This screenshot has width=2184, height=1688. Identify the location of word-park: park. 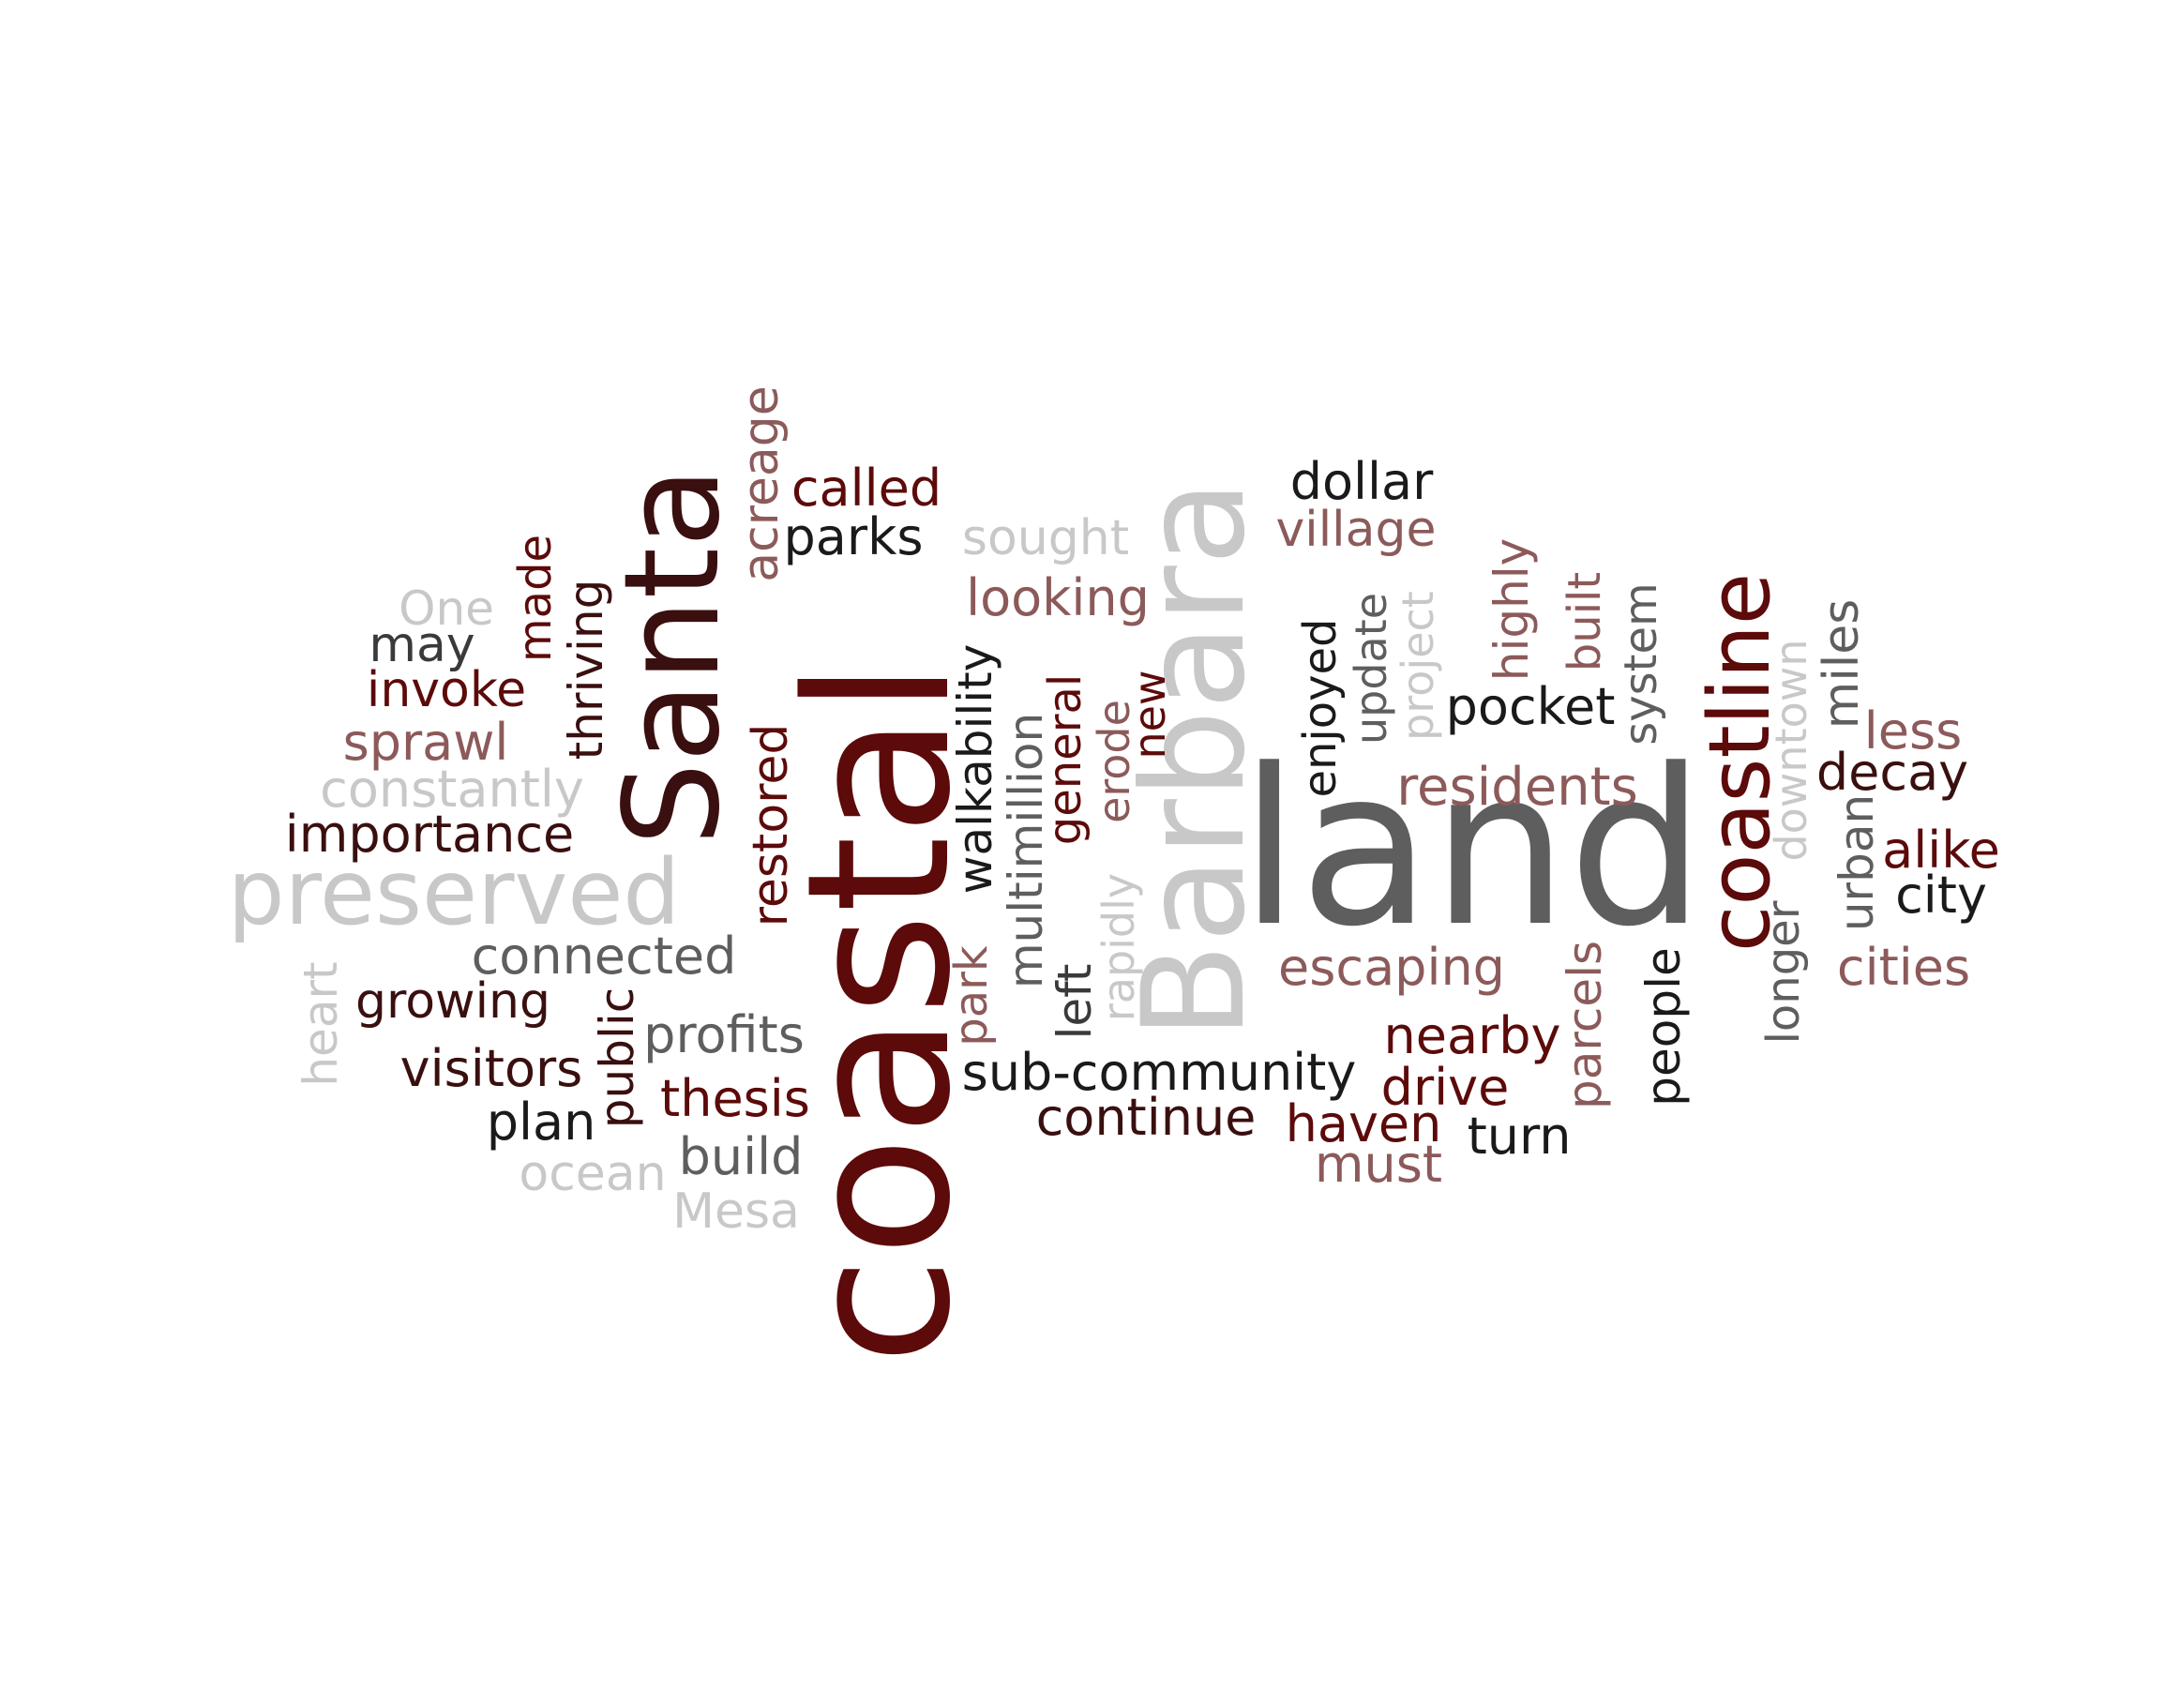
(971, 996).